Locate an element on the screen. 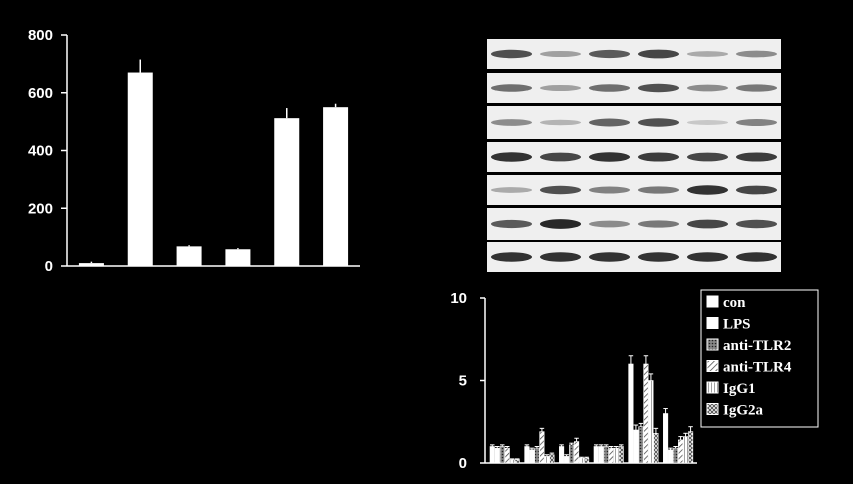 This screenshot has height=484, width=853. y-tick-label: 200 is located at coordinates (40, 208).